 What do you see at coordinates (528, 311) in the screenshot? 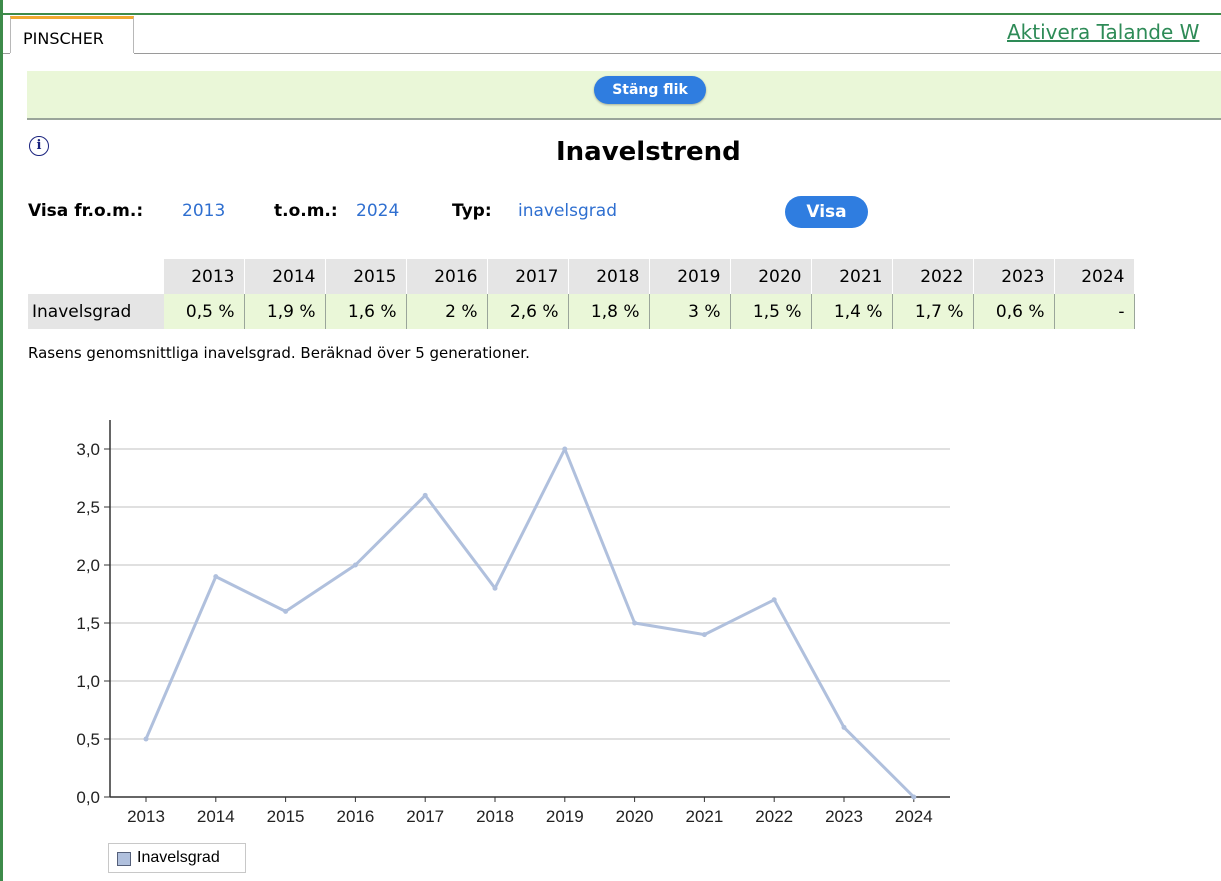
I see `value-cell: 2,6 %` at bounding box center [528, 311].